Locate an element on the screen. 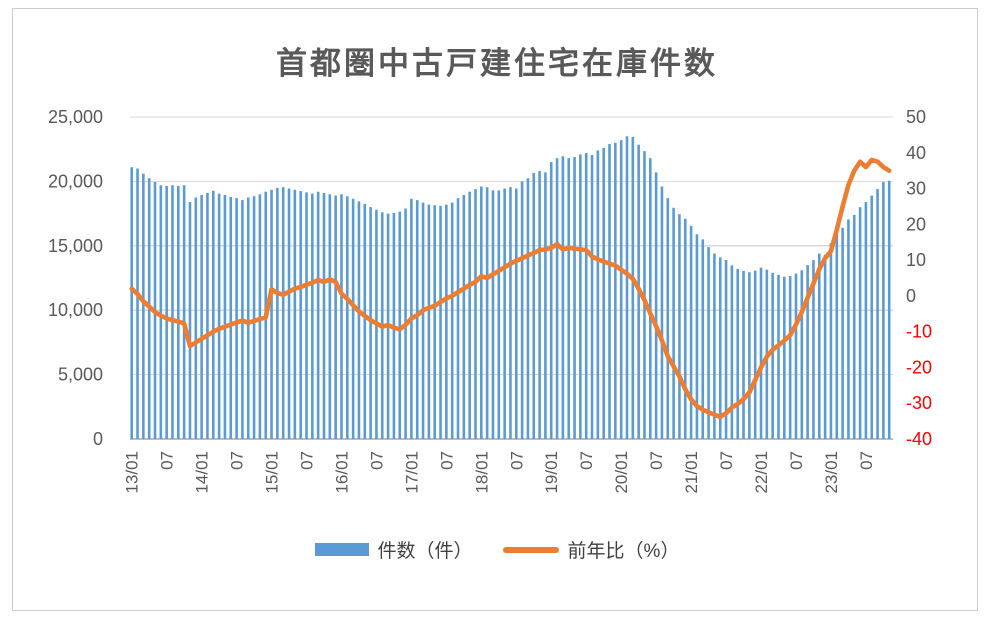  svg-text: 14/01 is located at coordinates (202, 472).